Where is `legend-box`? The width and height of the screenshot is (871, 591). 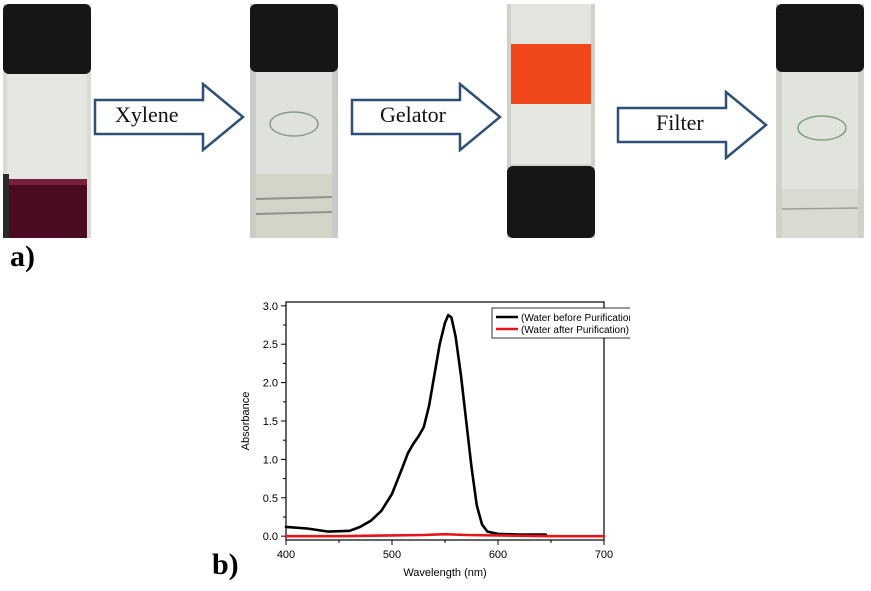 legend-box is located at coordinates (560, 323).